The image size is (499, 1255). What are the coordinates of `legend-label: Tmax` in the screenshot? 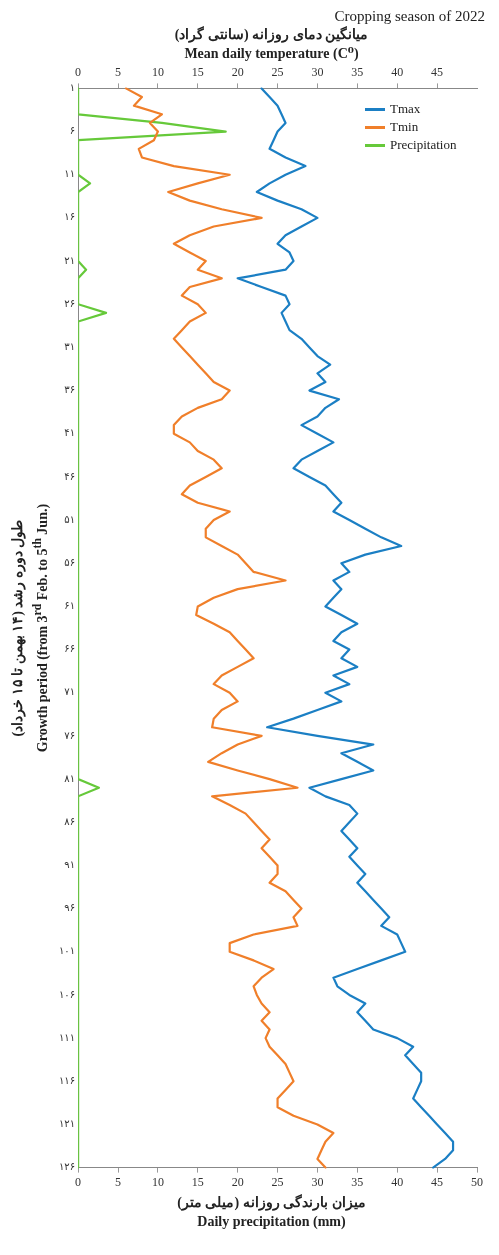 It's located at (405, 109).